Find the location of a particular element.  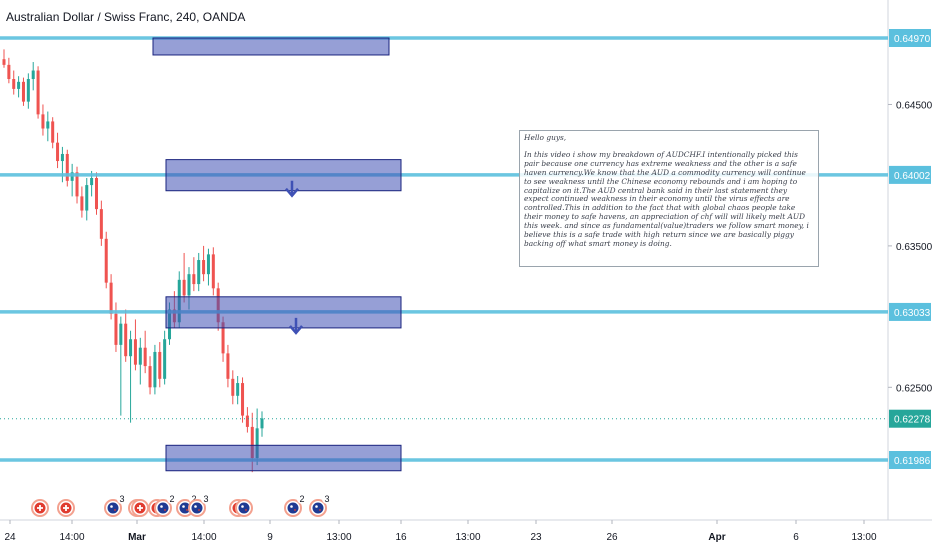

current-price-tag is located at coordinates (910, 418).